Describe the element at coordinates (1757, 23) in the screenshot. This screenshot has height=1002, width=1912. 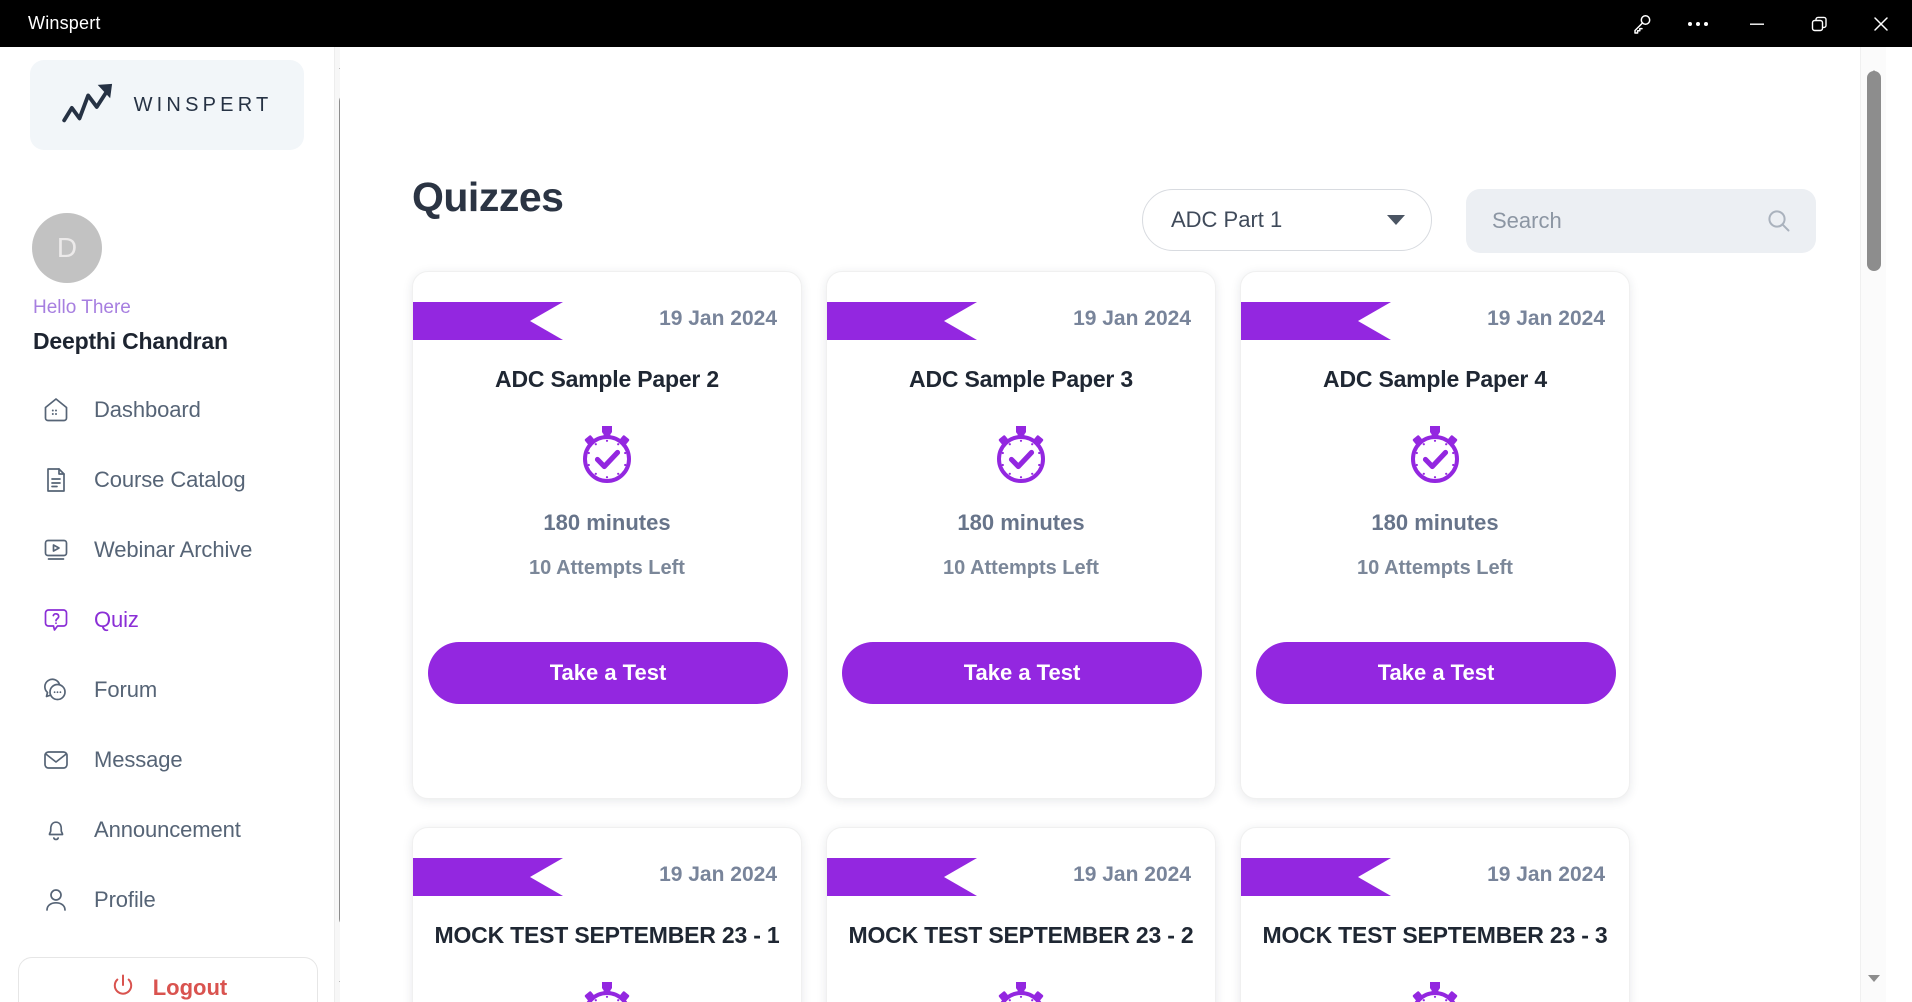
I see `minimize-icon` at that location.